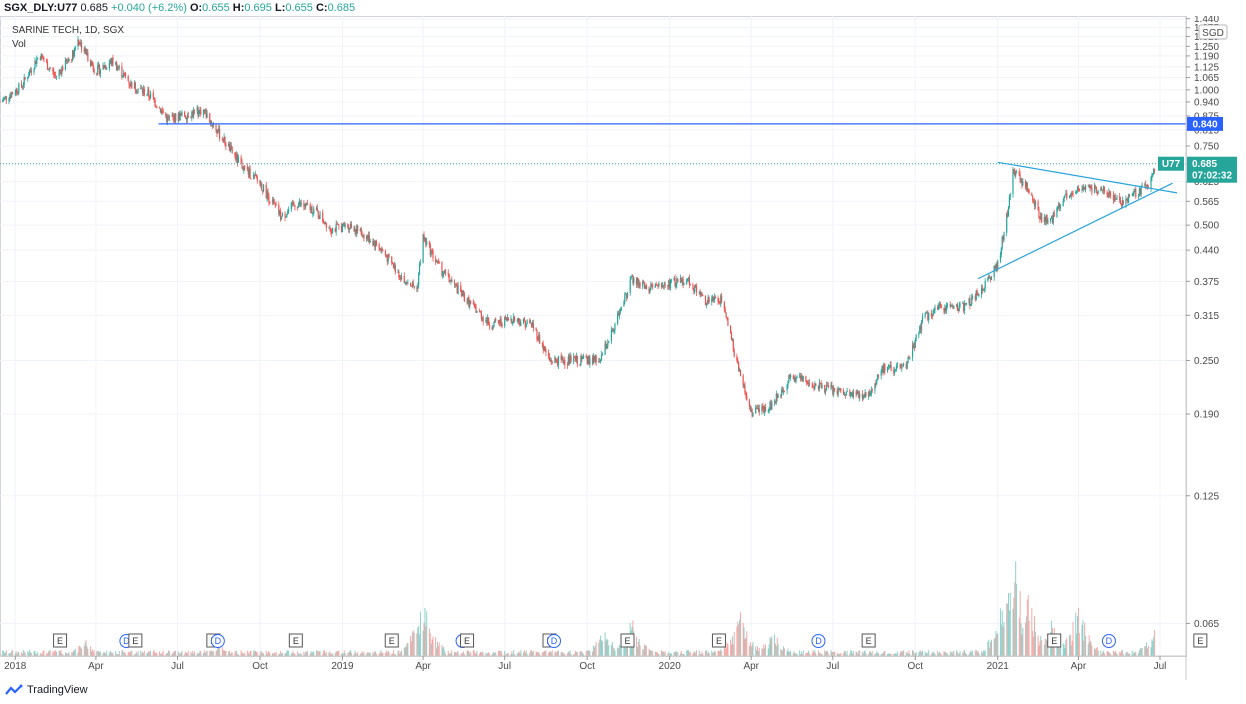 The width and height of the screenshot is (1246, 704). What do you see at coordinates (818, 641) in the screenshot?
I see `dividend-circle` at bounding box center [818, 641].